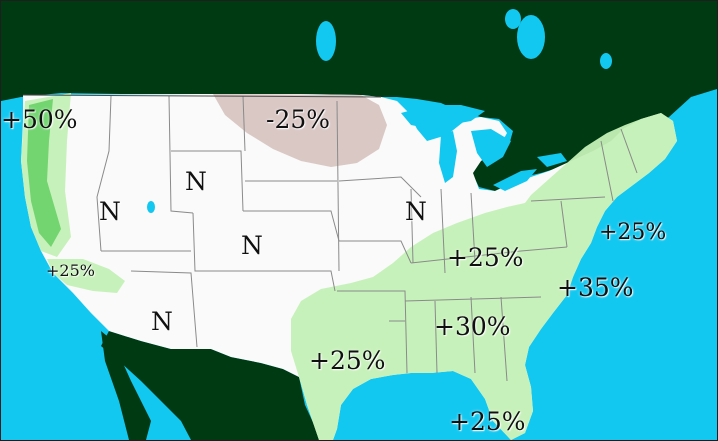 This screenshot has height=441, width=718. Describe the element at coordinates (487, 421) in the screenshot. I see `label-florida: +25%` at that location.